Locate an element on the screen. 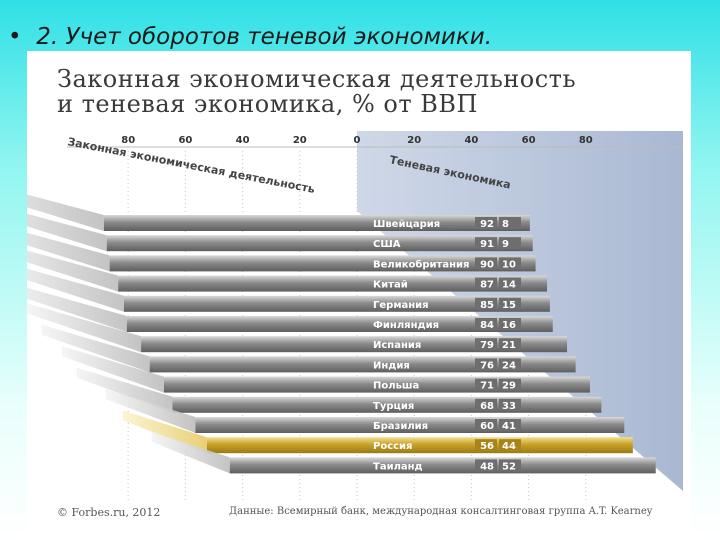  slide-title: • 2. Учет оборотов теневой экономики. is located at coordinates (250, 37).